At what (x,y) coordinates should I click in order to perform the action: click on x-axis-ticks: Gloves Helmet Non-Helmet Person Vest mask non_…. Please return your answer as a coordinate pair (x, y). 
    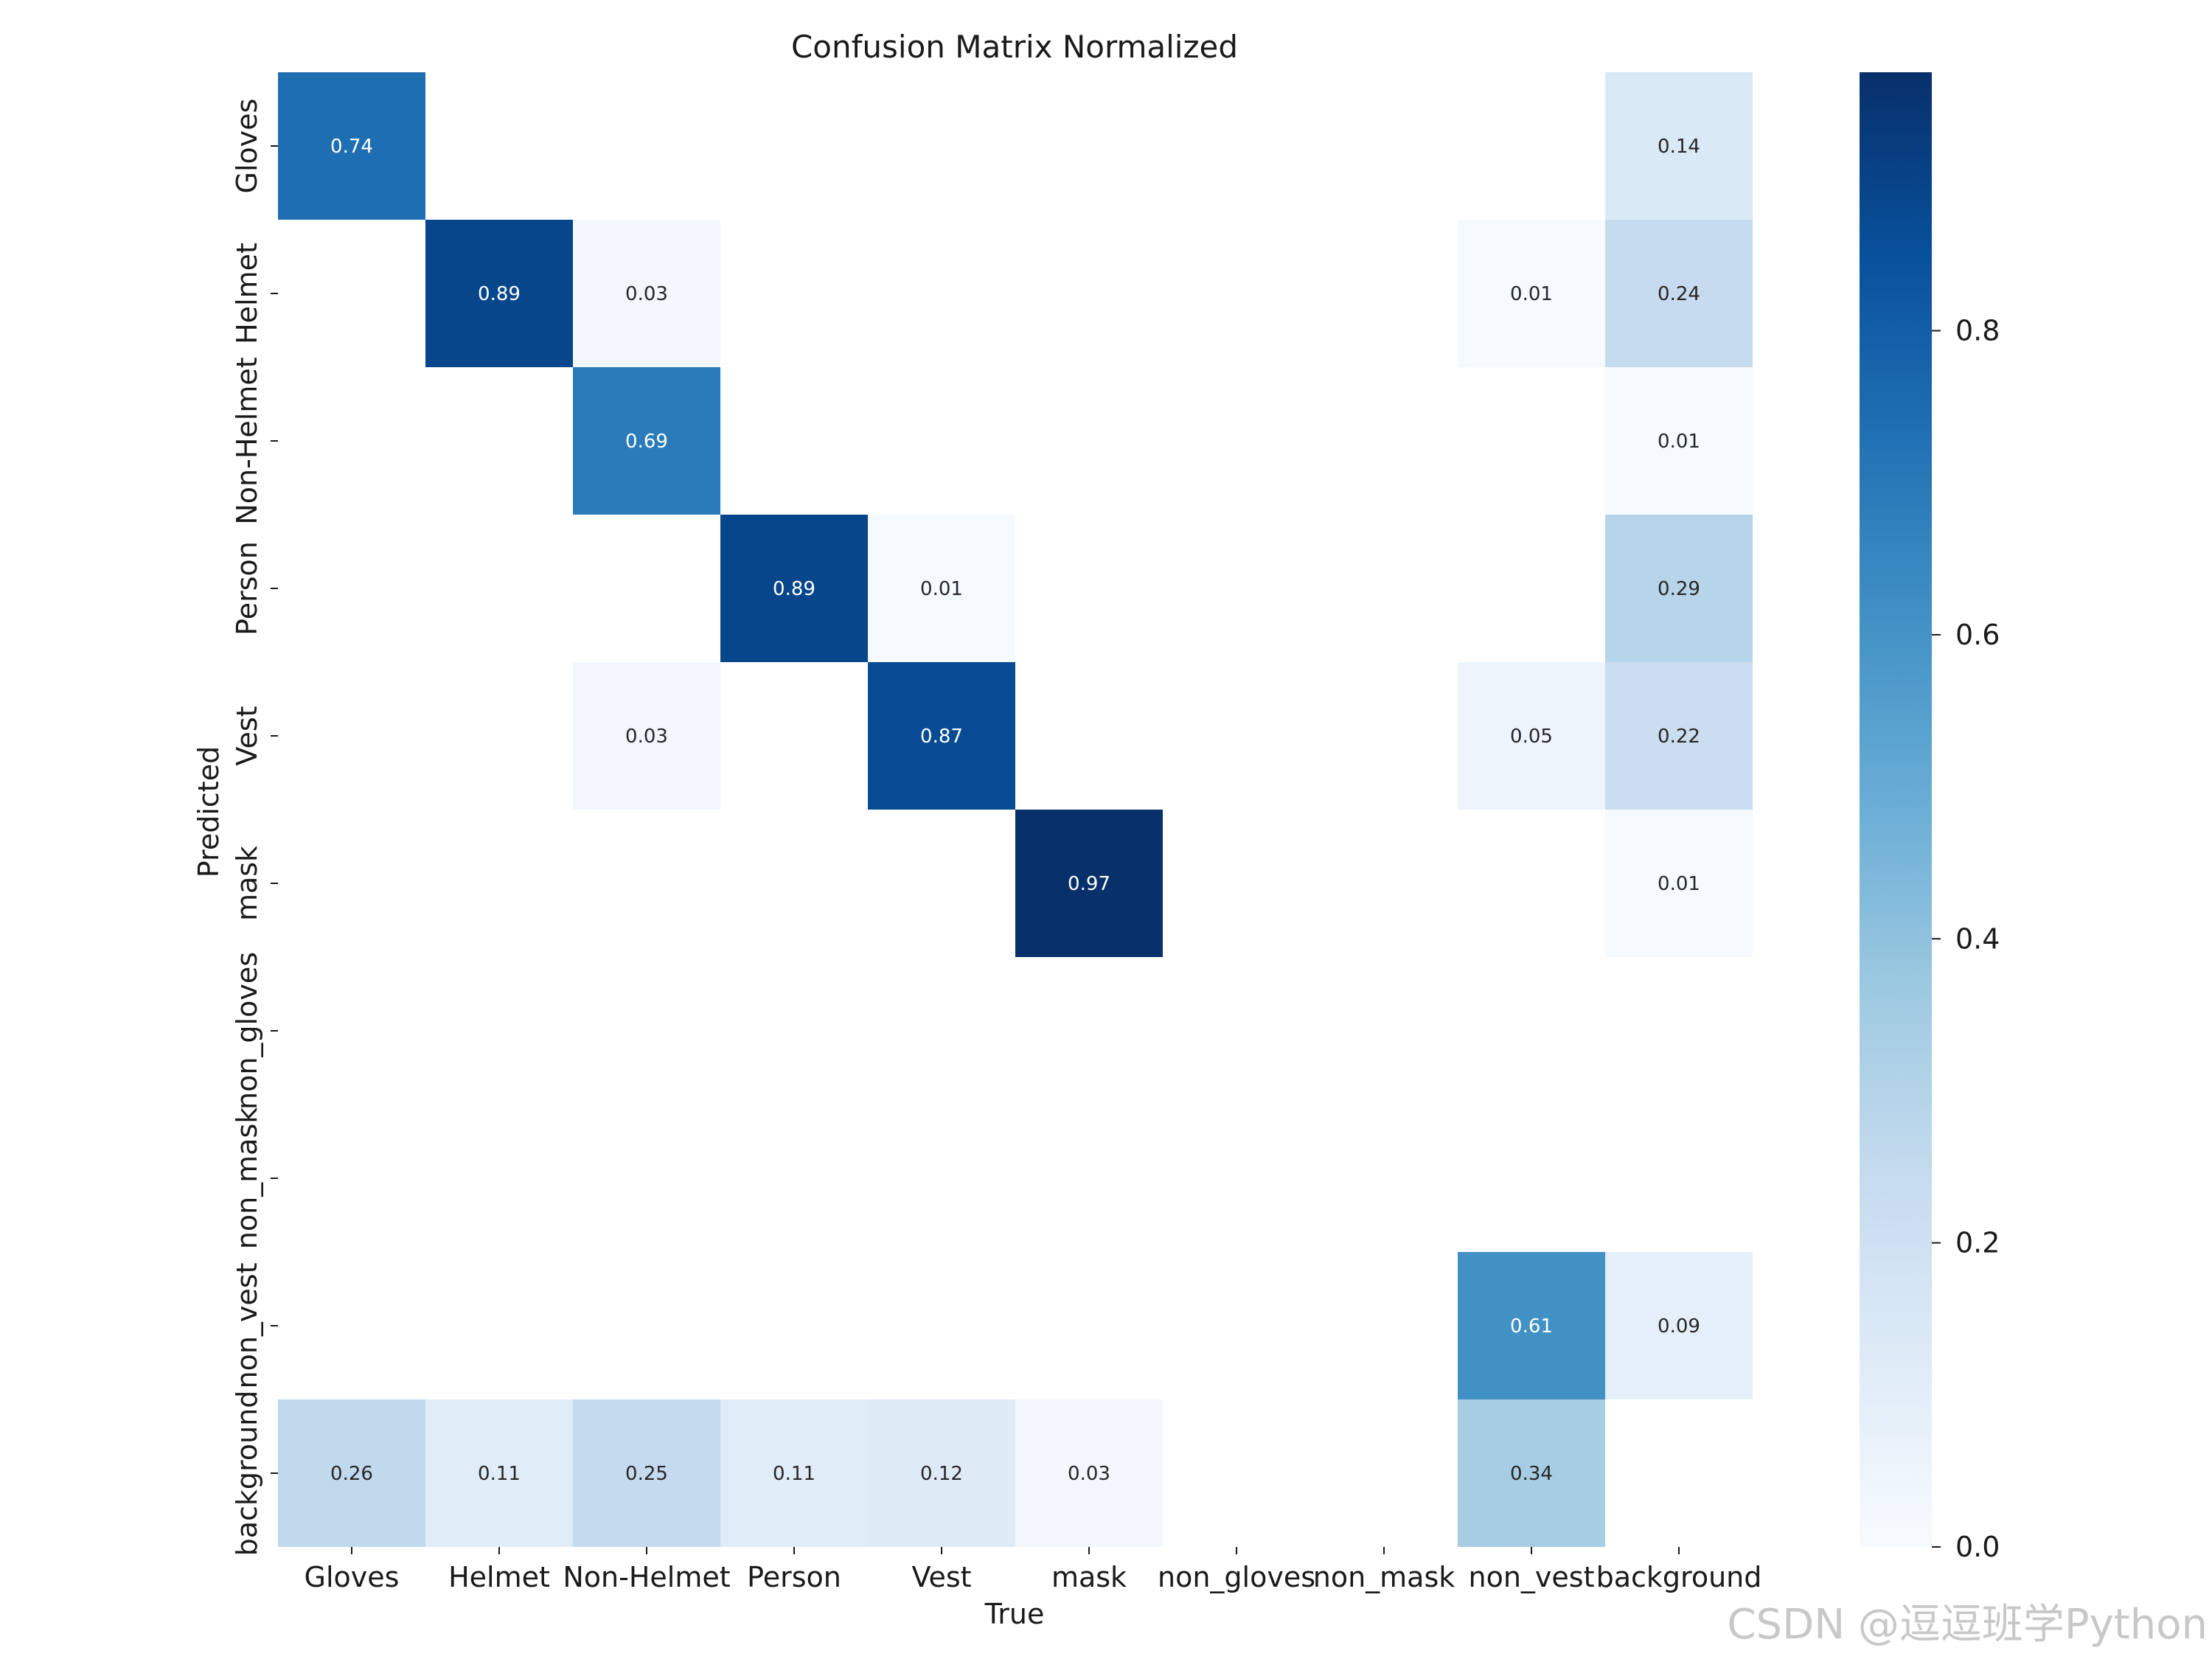
    Looking at the image, I should click on (1033, 1570).